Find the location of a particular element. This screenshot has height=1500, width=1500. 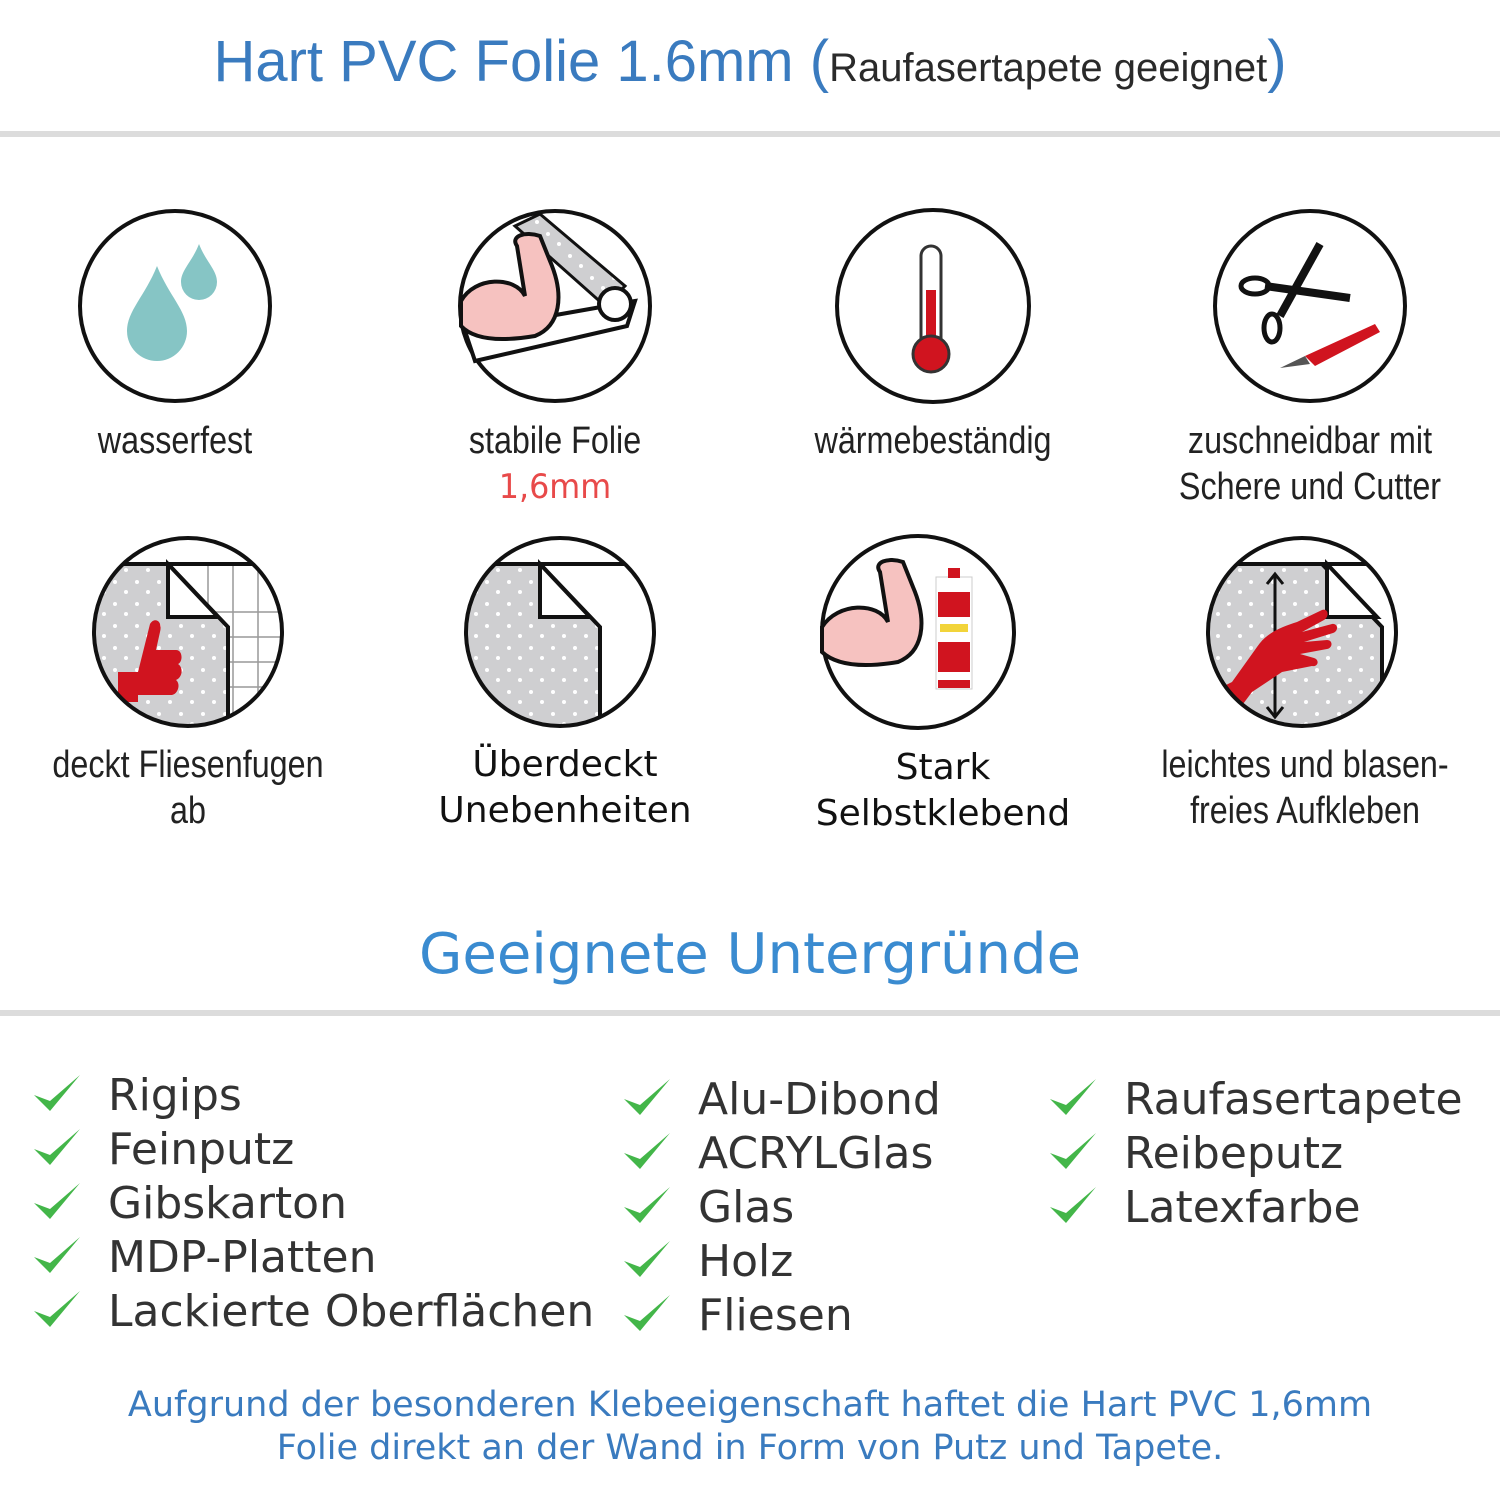

title-main: Hart PVC Folie 1.6mm is located at coordinates (503, 61).